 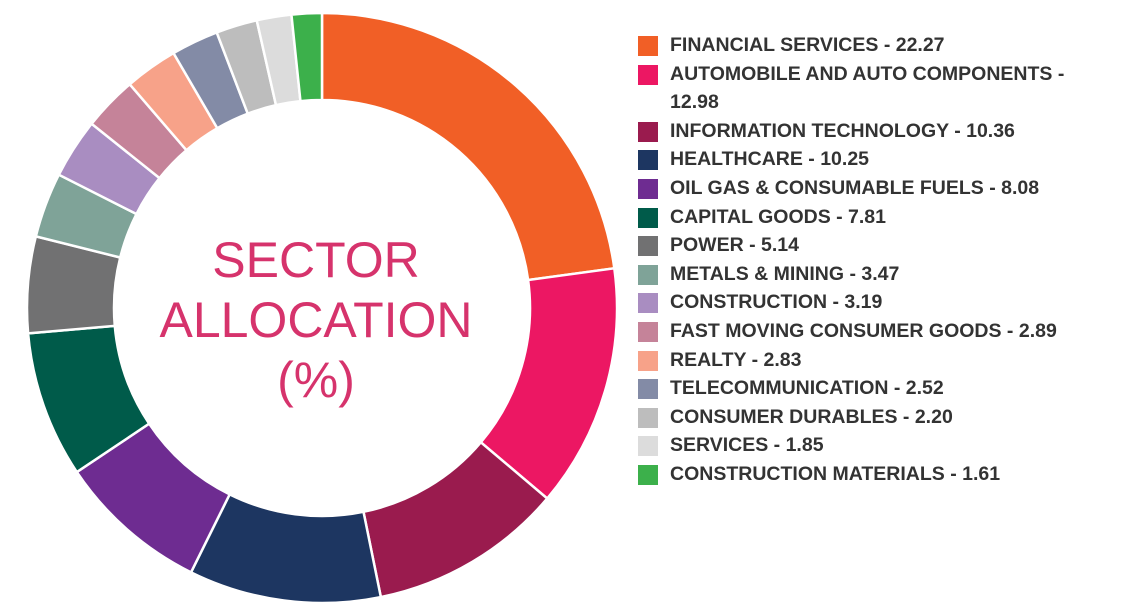 I want to click on legend-label: POWER - 5.14, so click(x=734, y=245).